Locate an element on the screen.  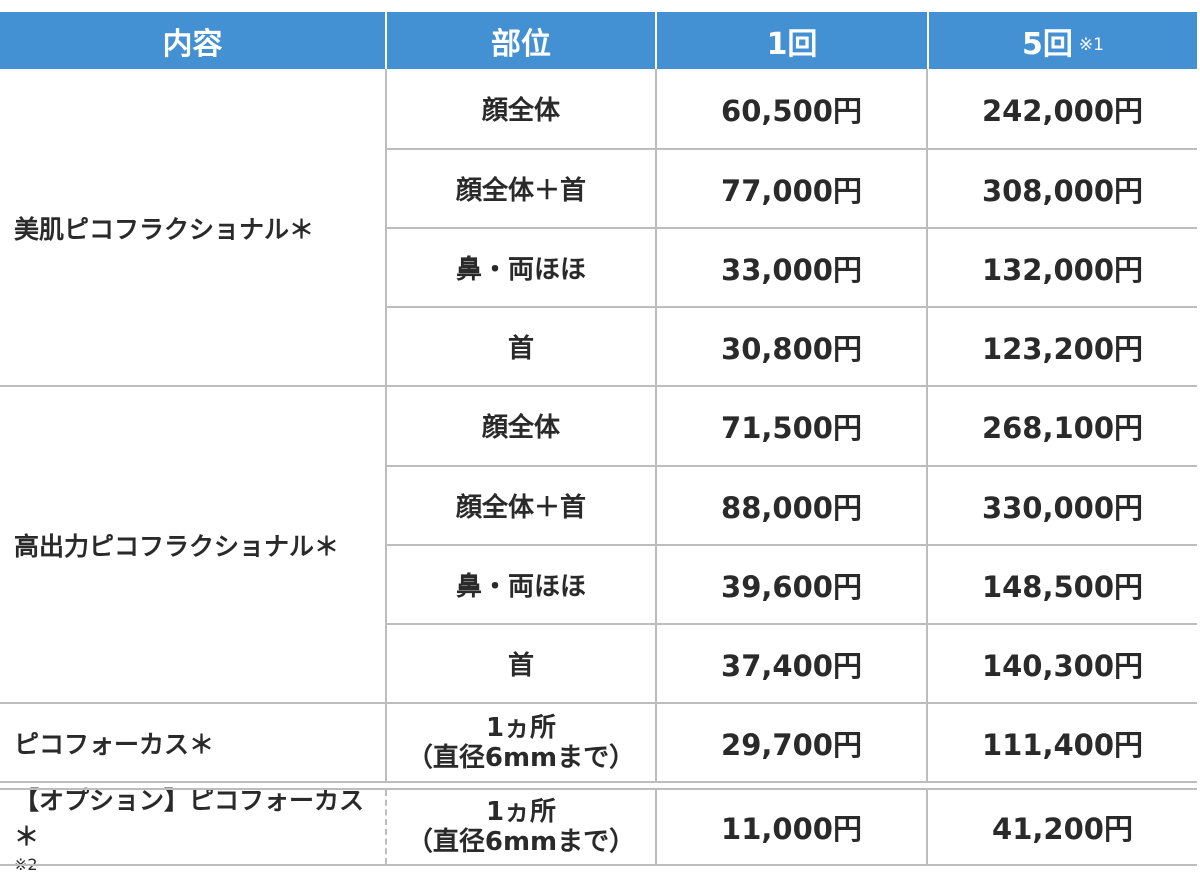
row-once-price: 11,000円 is located at coordinates (791, 829).